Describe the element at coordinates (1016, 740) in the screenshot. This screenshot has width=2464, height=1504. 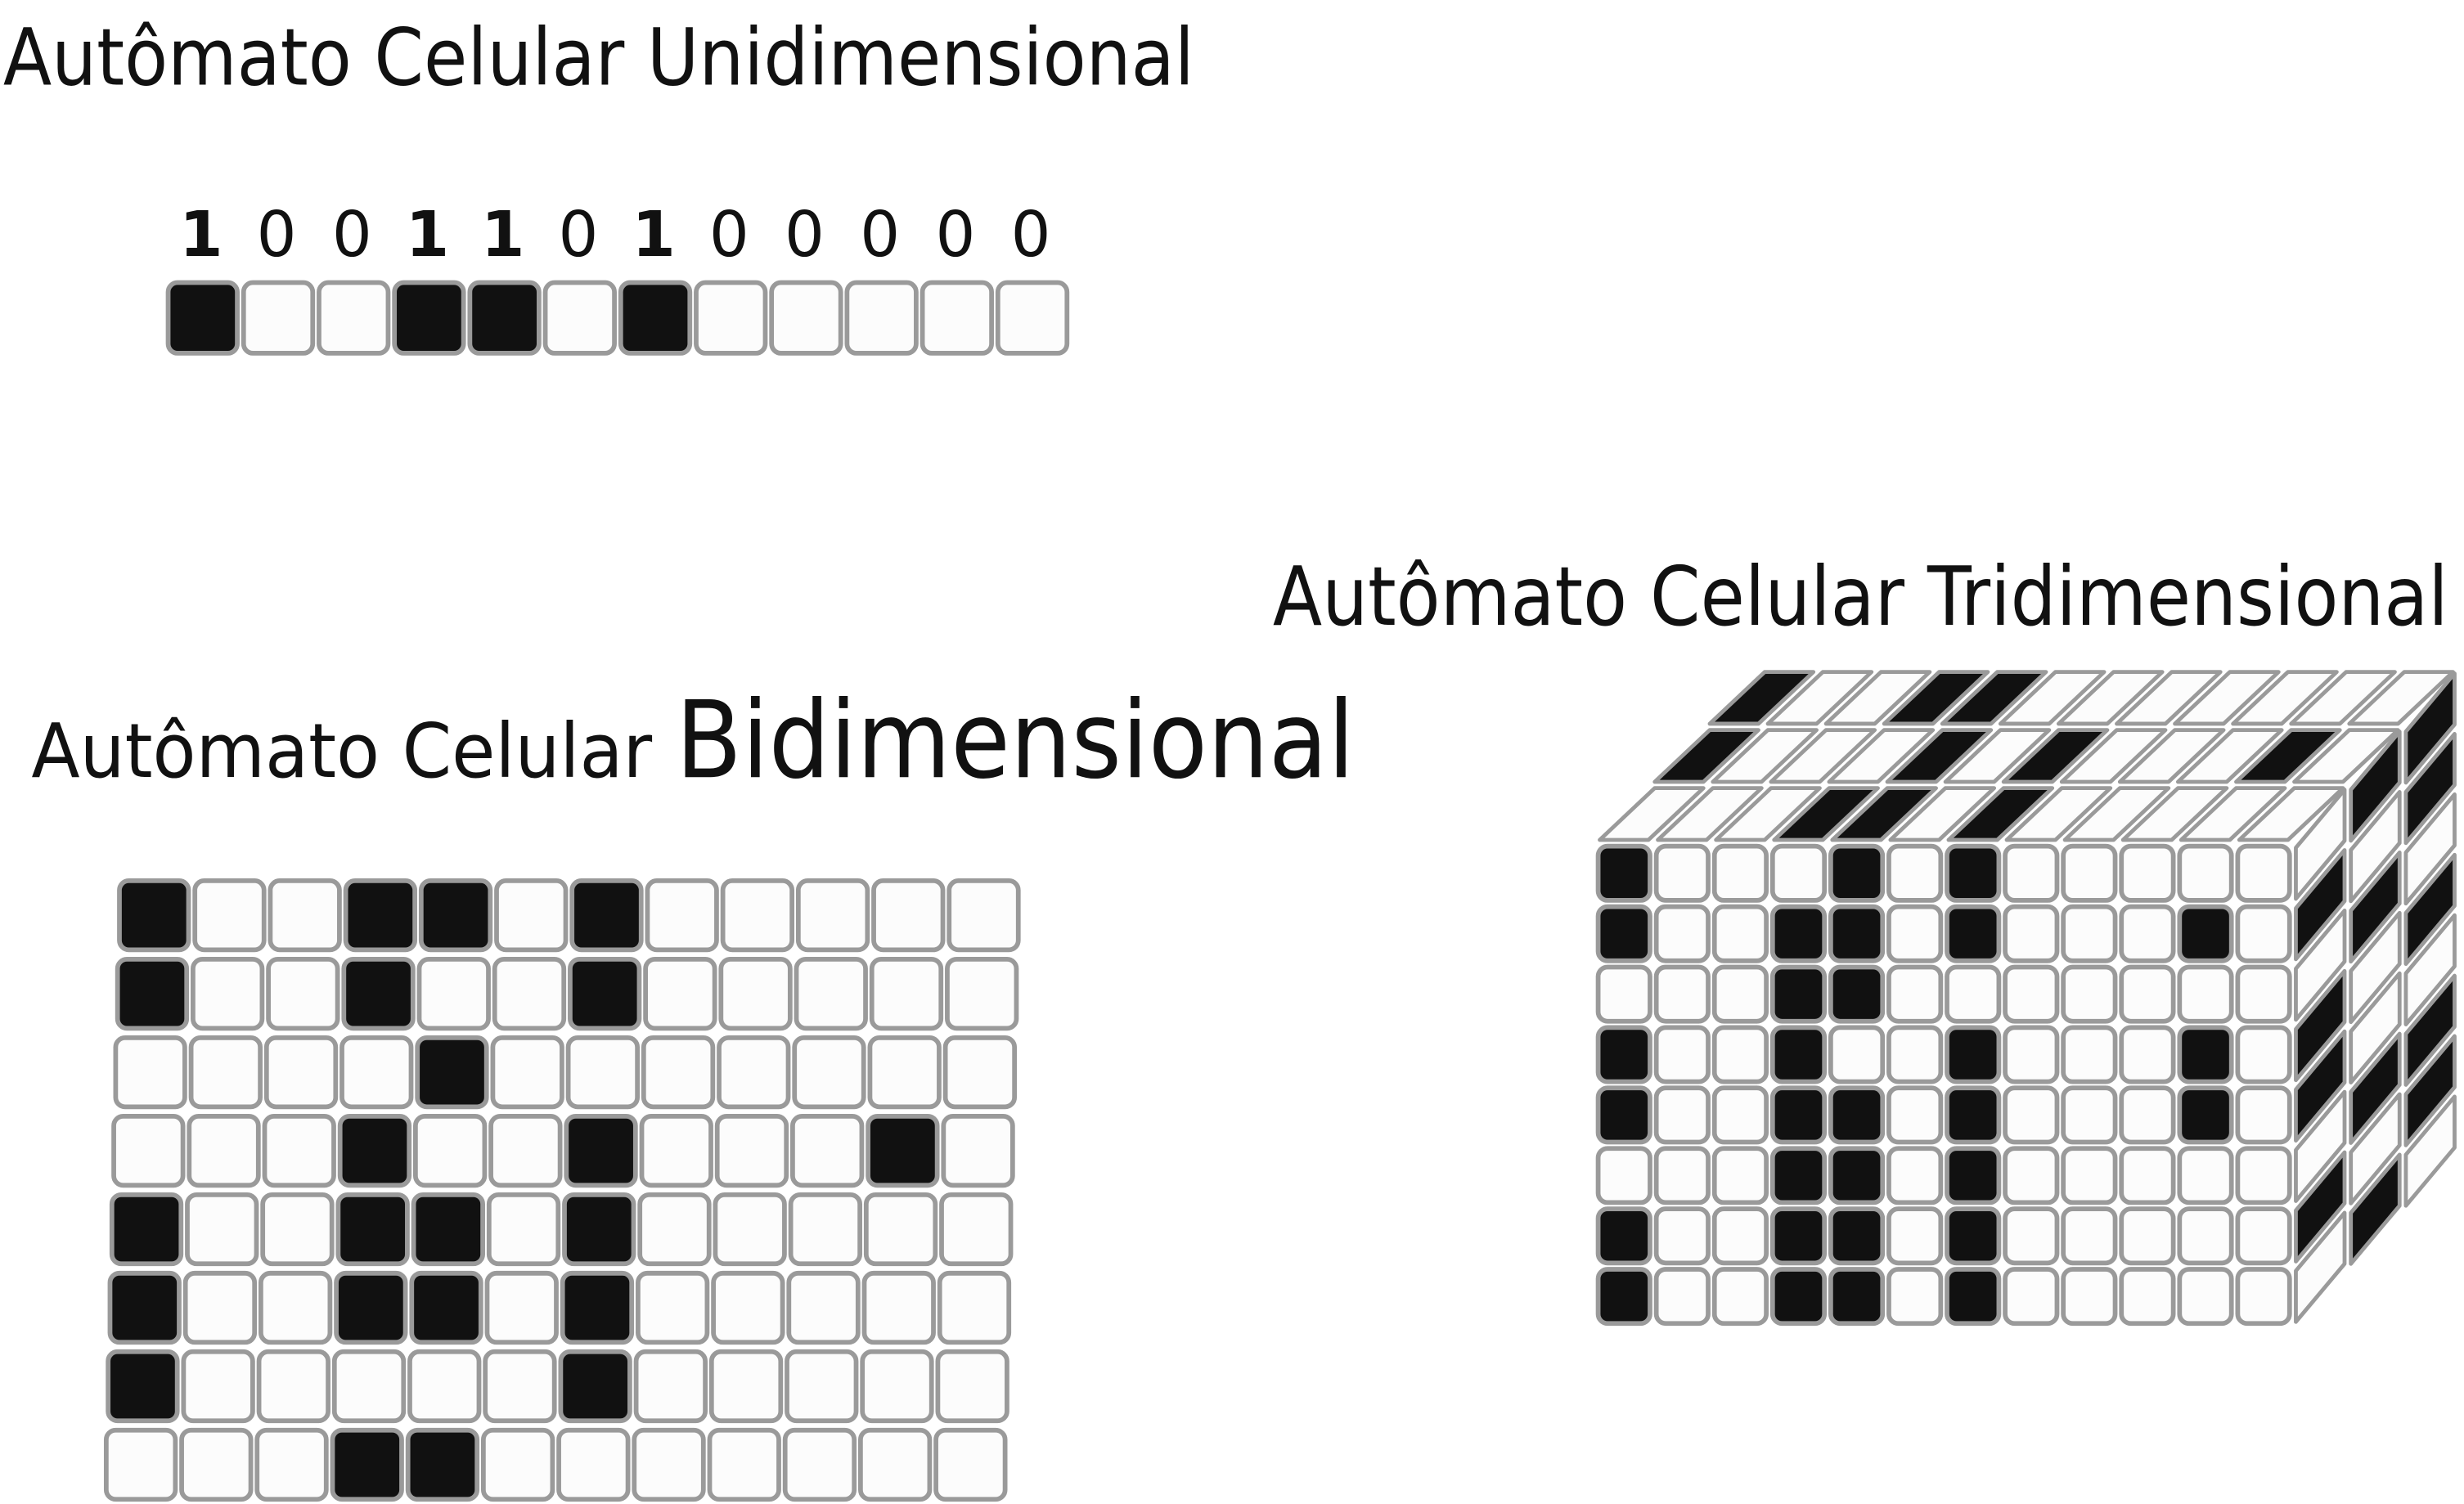
I see `title-2d-emphasis: Bidimensional` at that location.